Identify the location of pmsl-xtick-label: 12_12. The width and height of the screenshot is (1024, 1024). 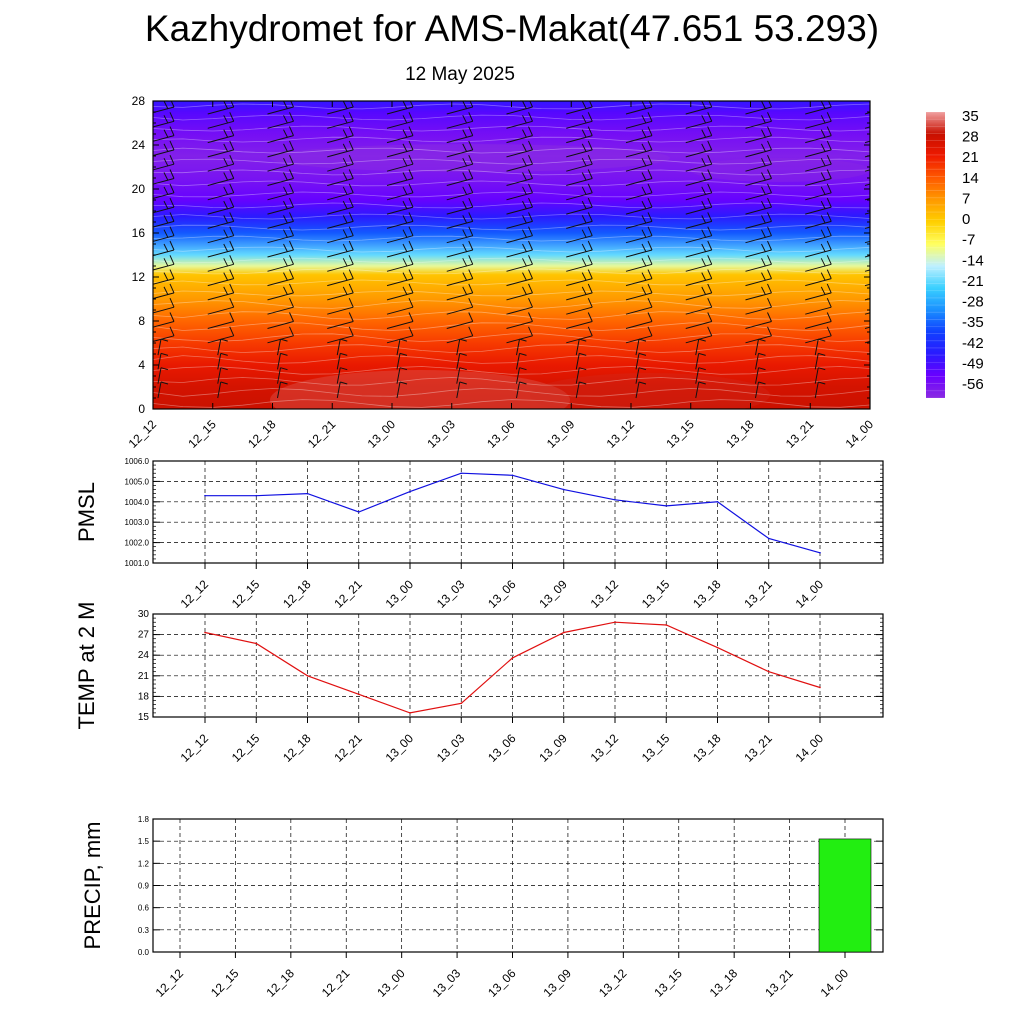
(195, 594).